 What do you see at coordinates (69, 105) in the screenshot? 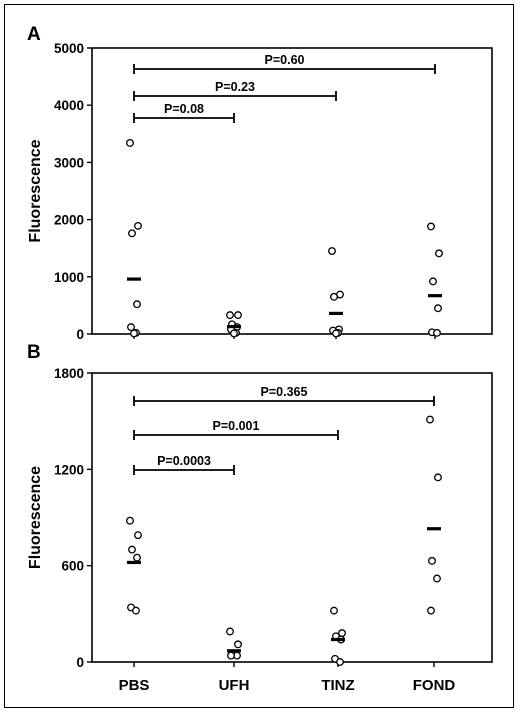
I see `panel-a-y-tick-label: 4000` at bounding box center [69, 105].